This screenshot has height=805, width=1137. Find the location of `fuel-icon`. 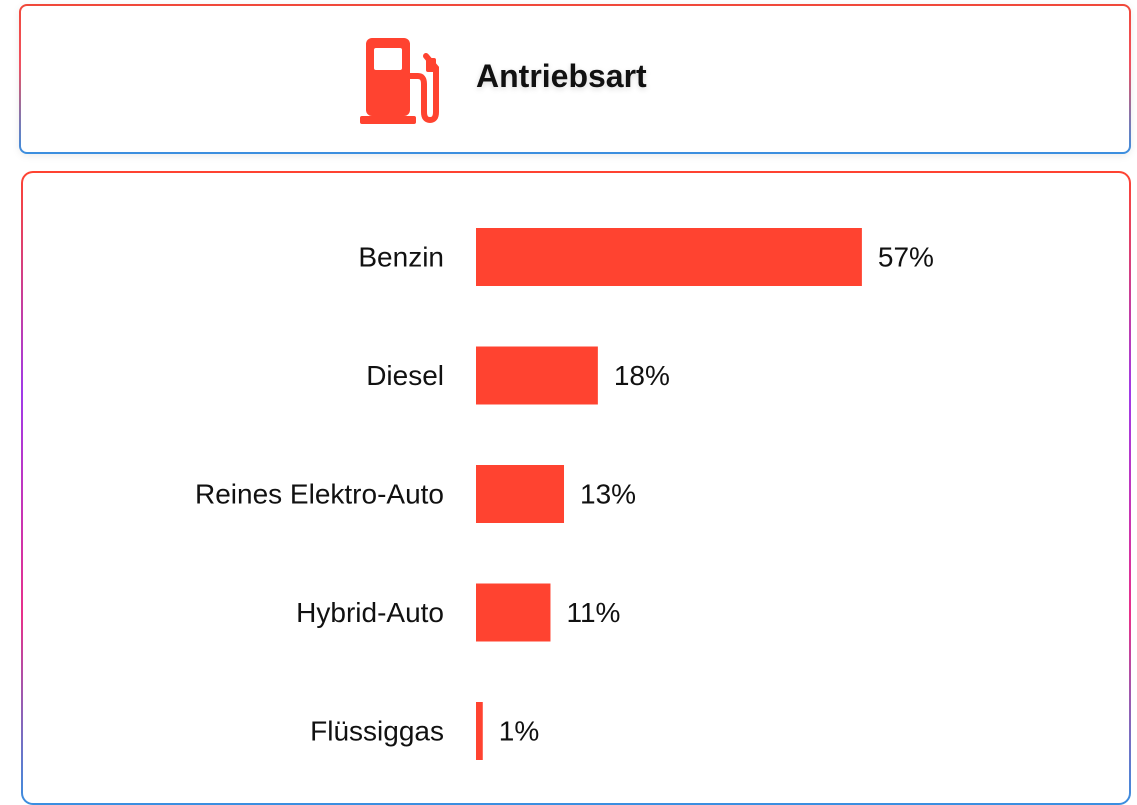

fuel-icon is located at coordinates (399, 81).